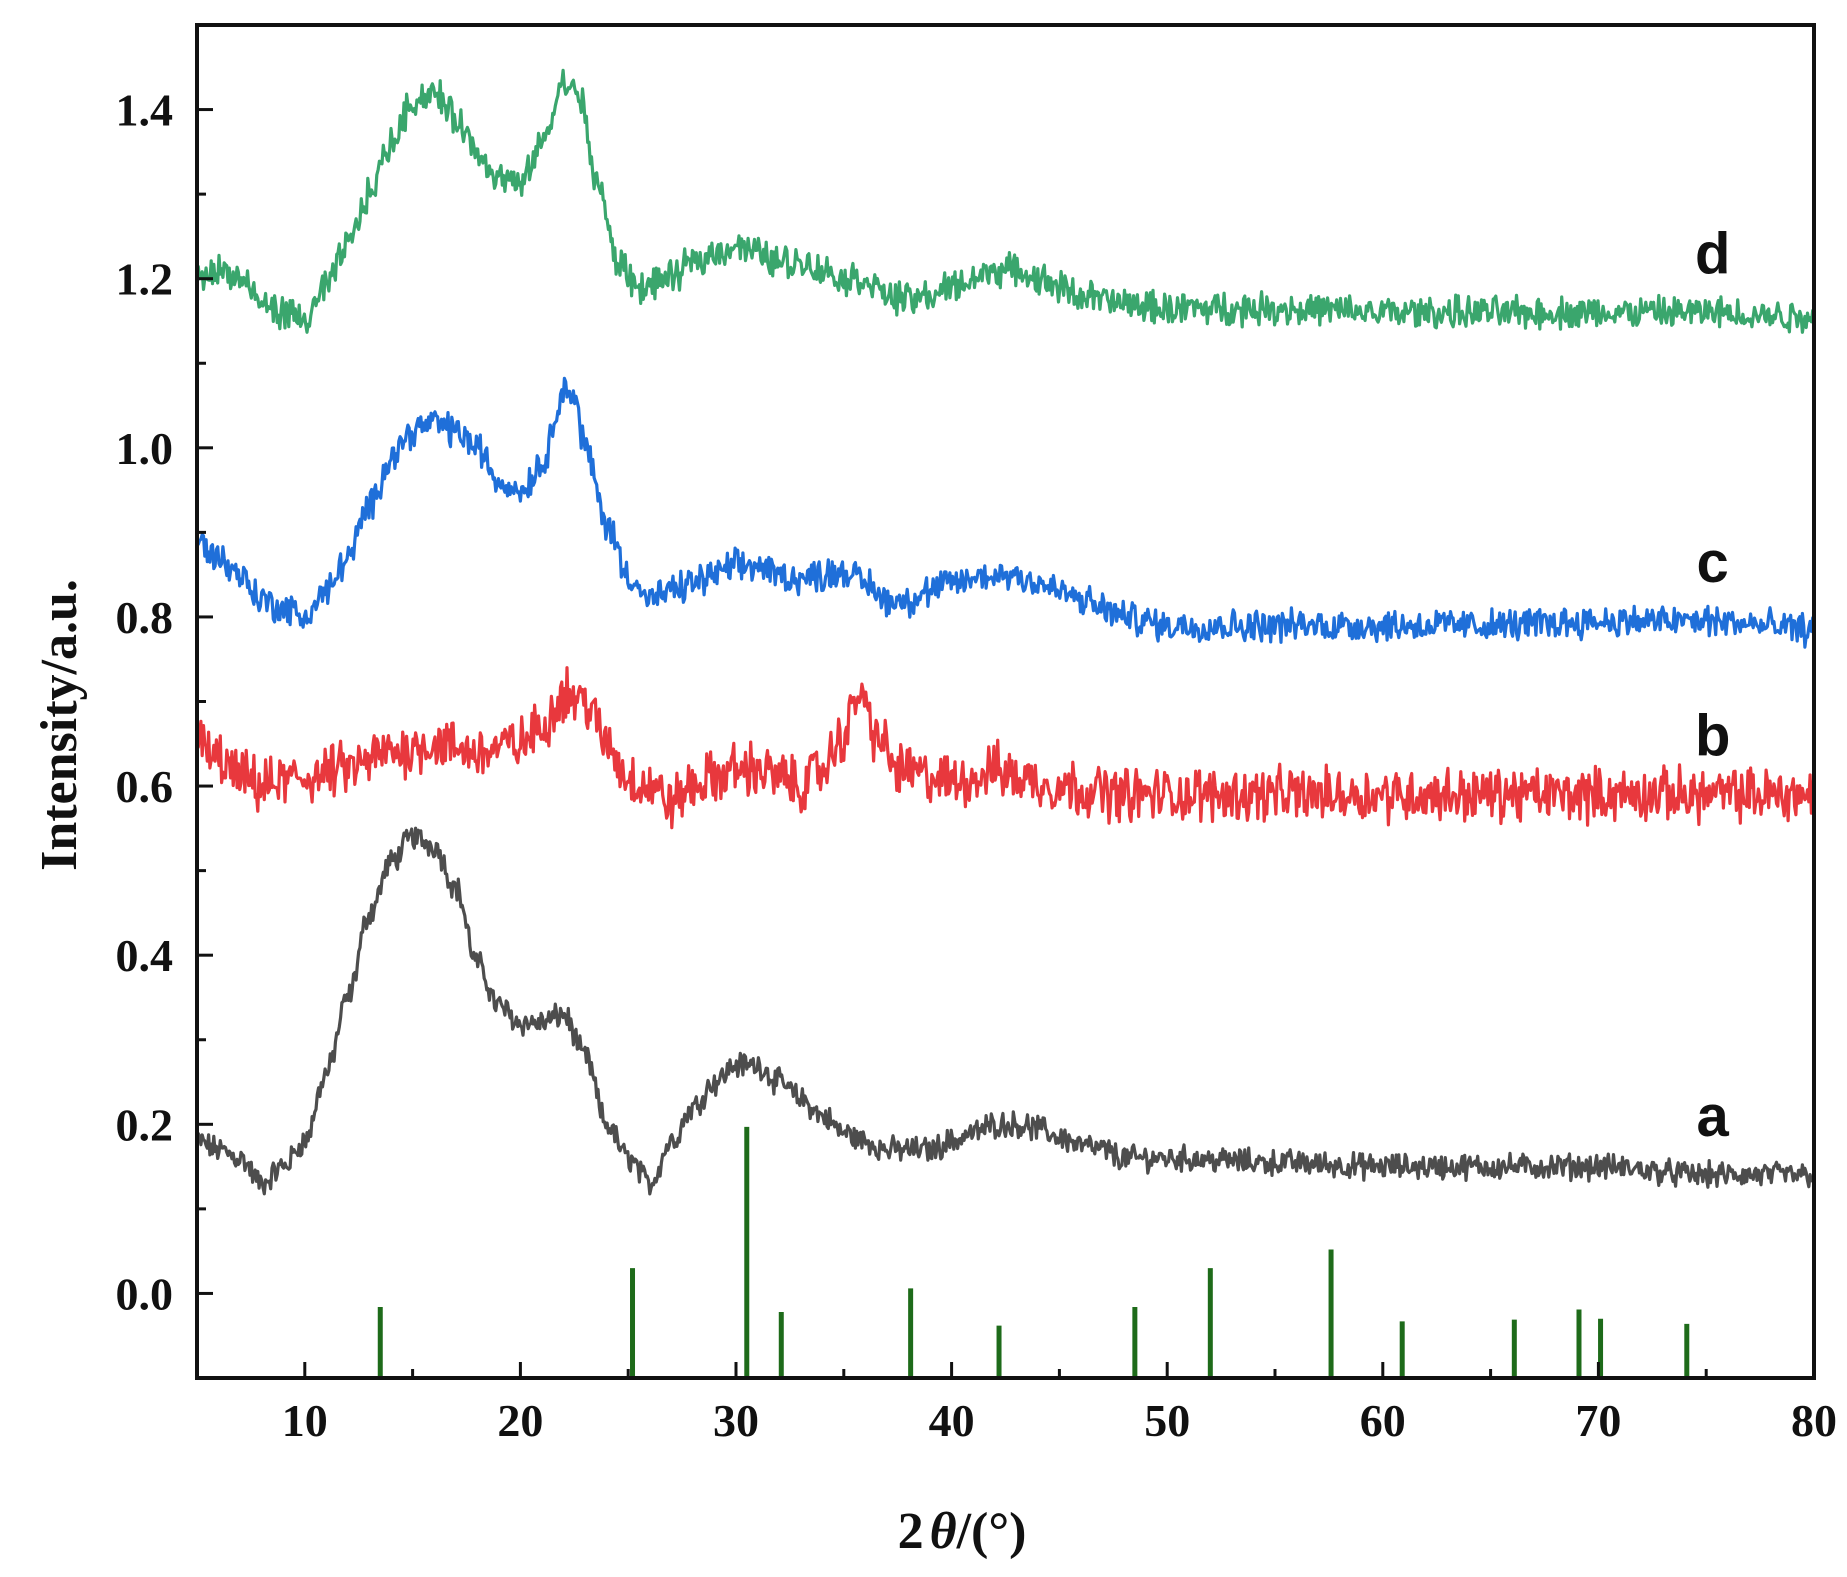 The width and height of the screenshot is (1847, 1577). What do you see at coordinates (1814, 1420) in the screenshot?
I see `x-tick-label: 80` at bounding box center [1814, 1420].